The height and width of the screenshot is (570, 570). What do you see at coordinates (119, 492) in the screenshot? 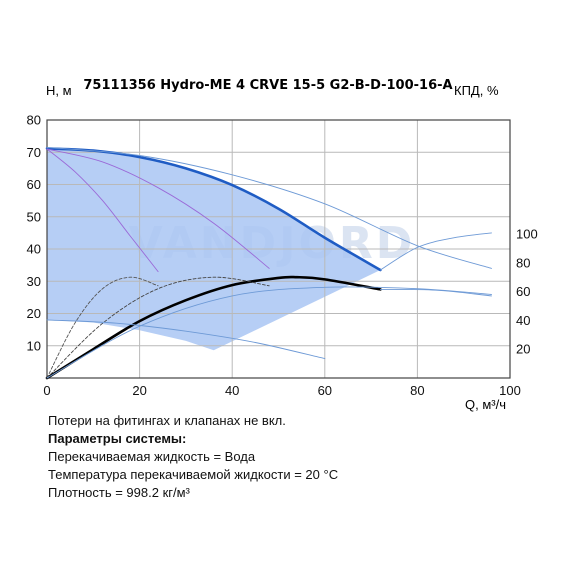
I see `density-note: Плотность = 998.2 кг/м³` at bounding box center [119, 492].